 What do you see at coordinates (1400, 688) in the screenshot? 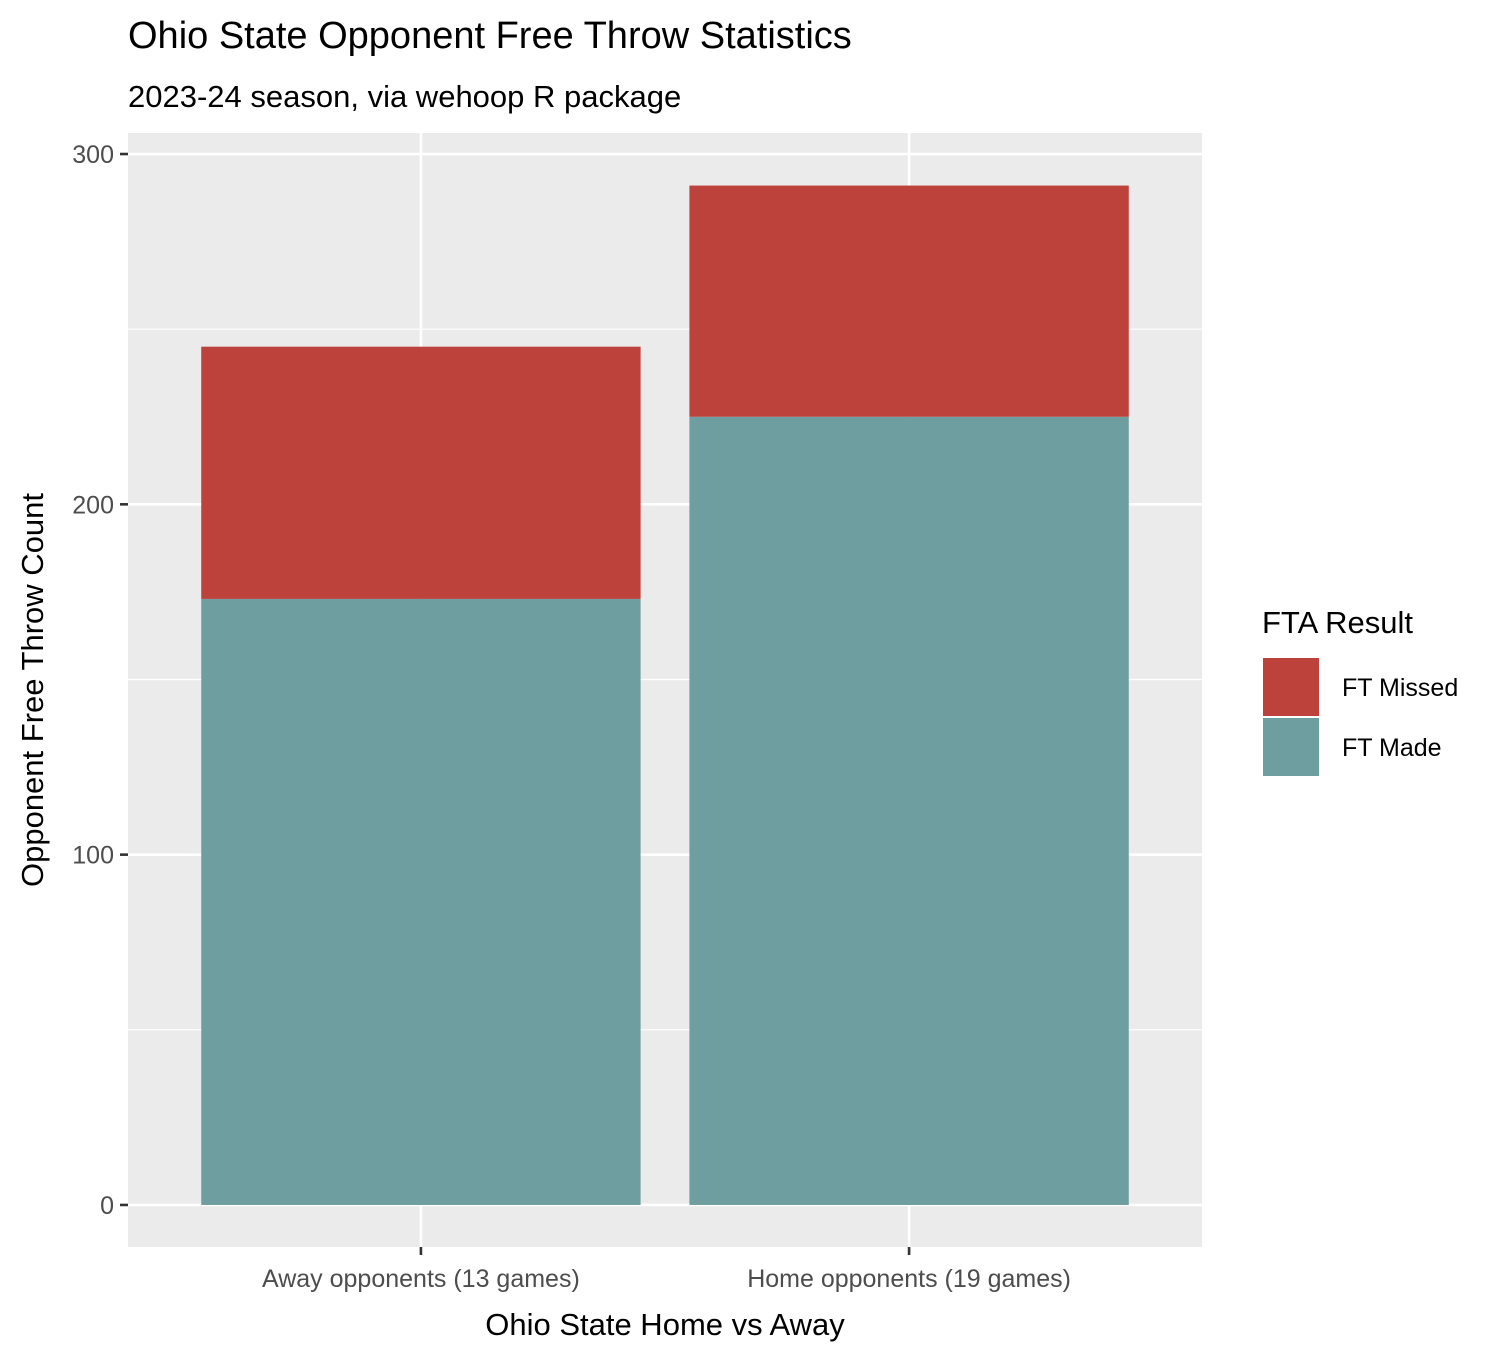
I see `legend-label: FT Missed` at bounding box center [1400, 688].